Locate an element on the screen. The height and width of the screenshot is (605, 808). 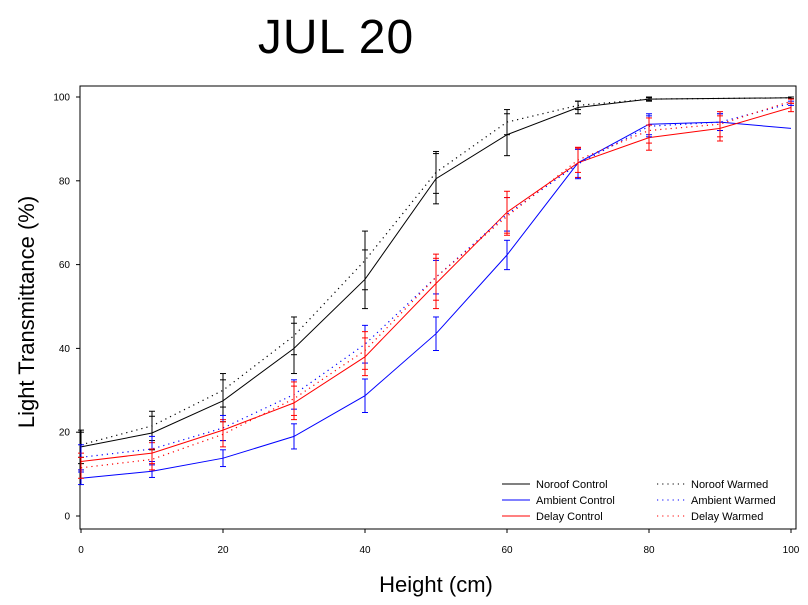
legend-item: Delay Warmed is located at coordinates (710, 517).